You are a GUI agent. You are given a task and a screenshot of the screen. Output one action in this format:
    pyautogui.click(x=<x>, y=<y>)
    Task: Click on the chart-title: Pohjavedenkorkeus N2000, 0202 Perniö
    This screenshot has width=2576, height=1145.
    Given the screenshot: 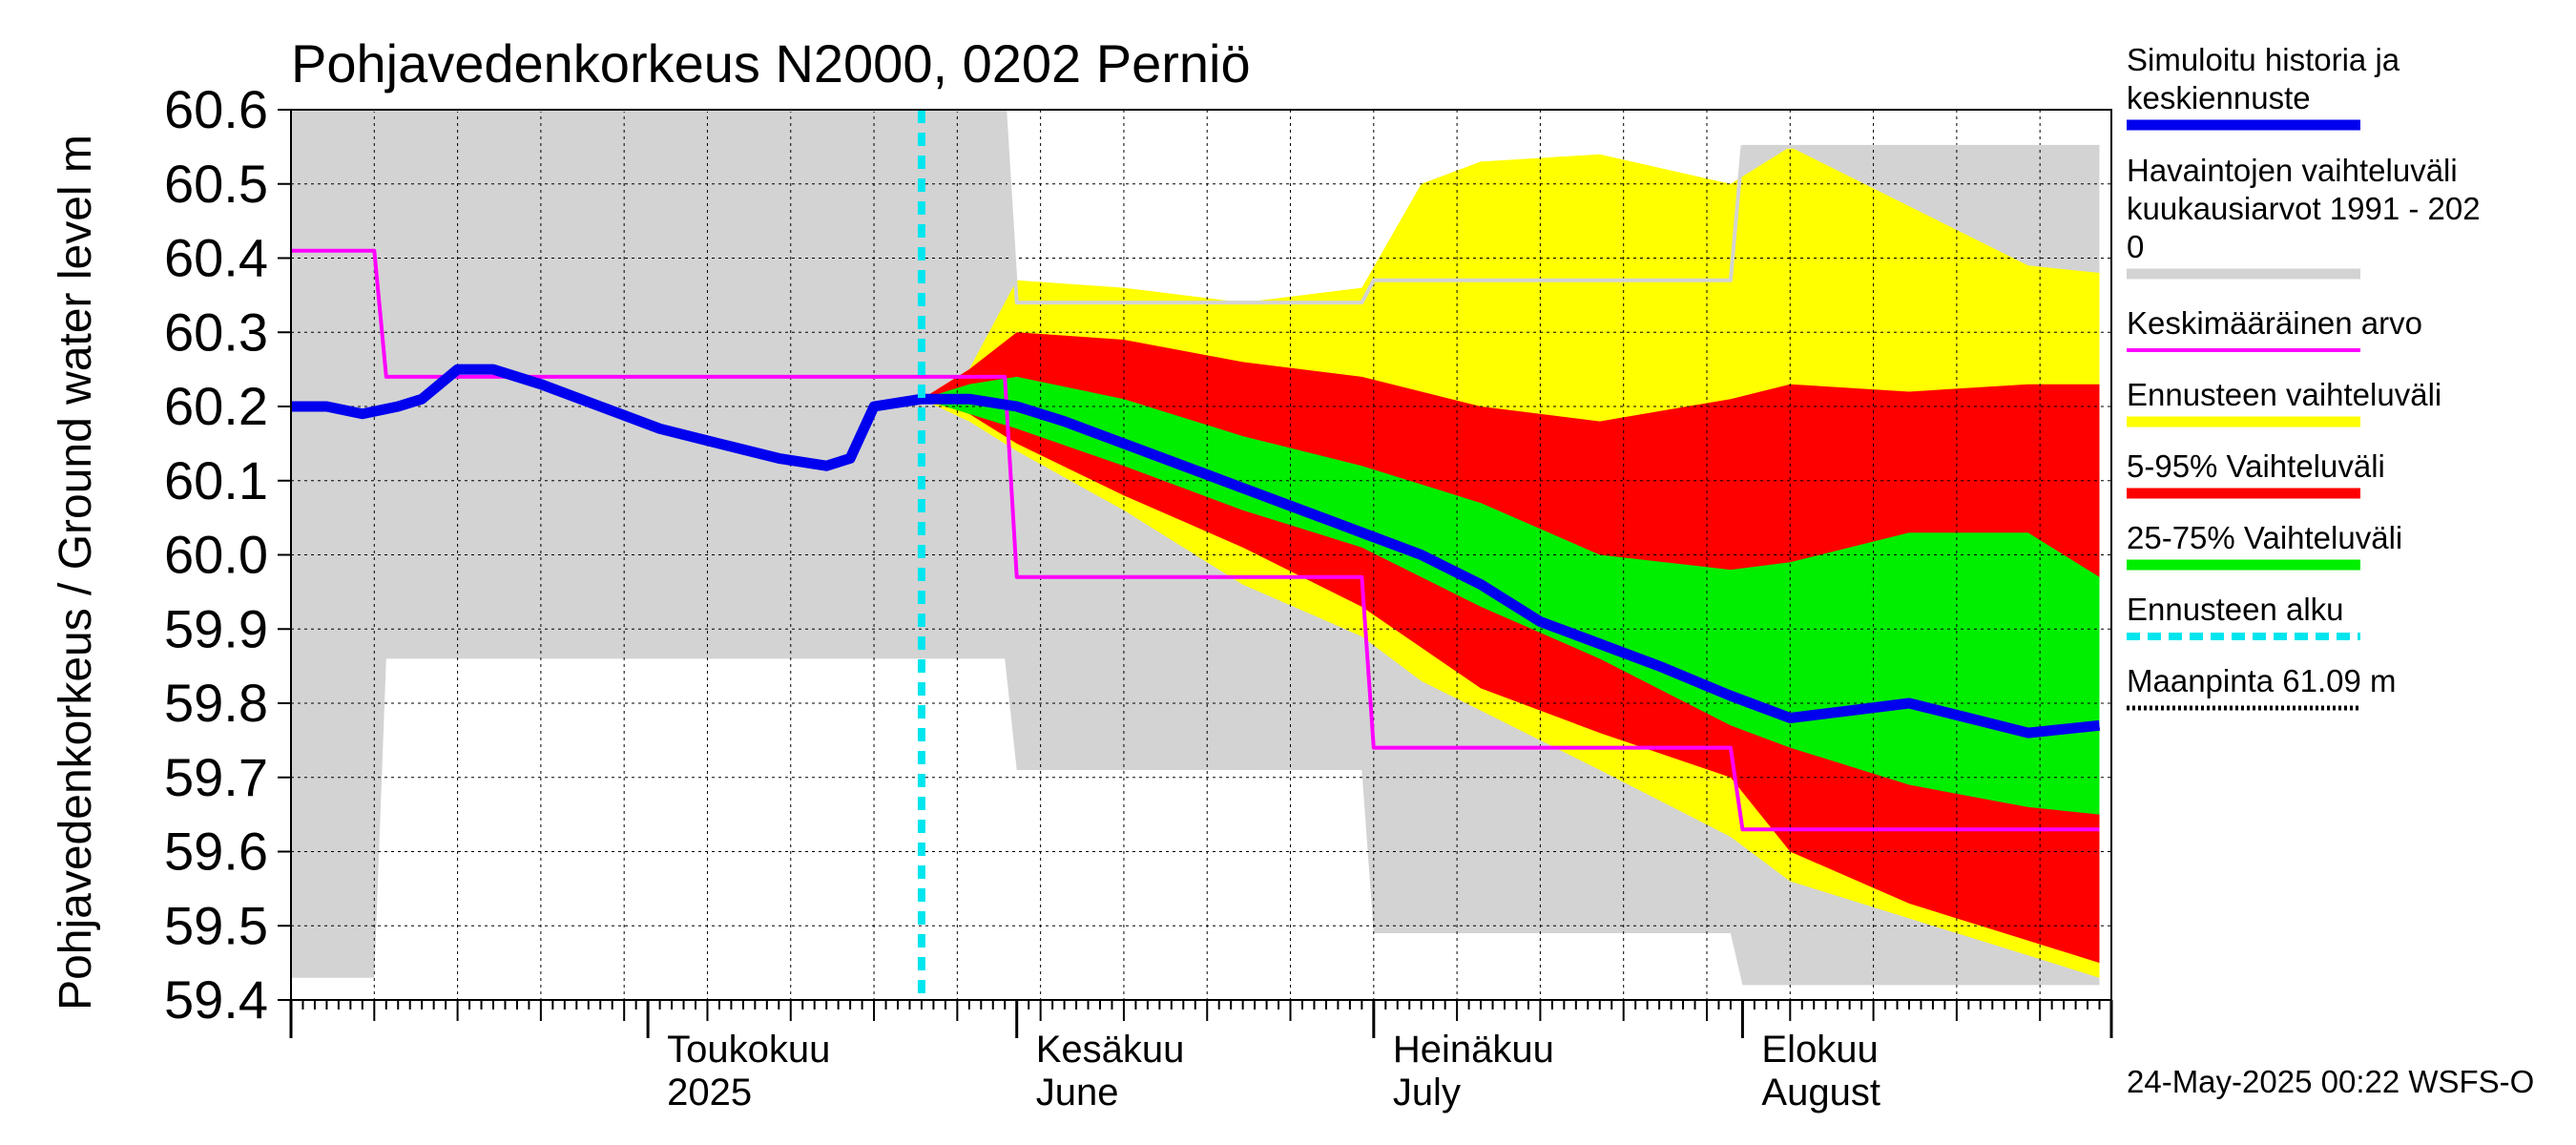 What is the action you would take?
    pyautogui.click(x=771, y=63)
    